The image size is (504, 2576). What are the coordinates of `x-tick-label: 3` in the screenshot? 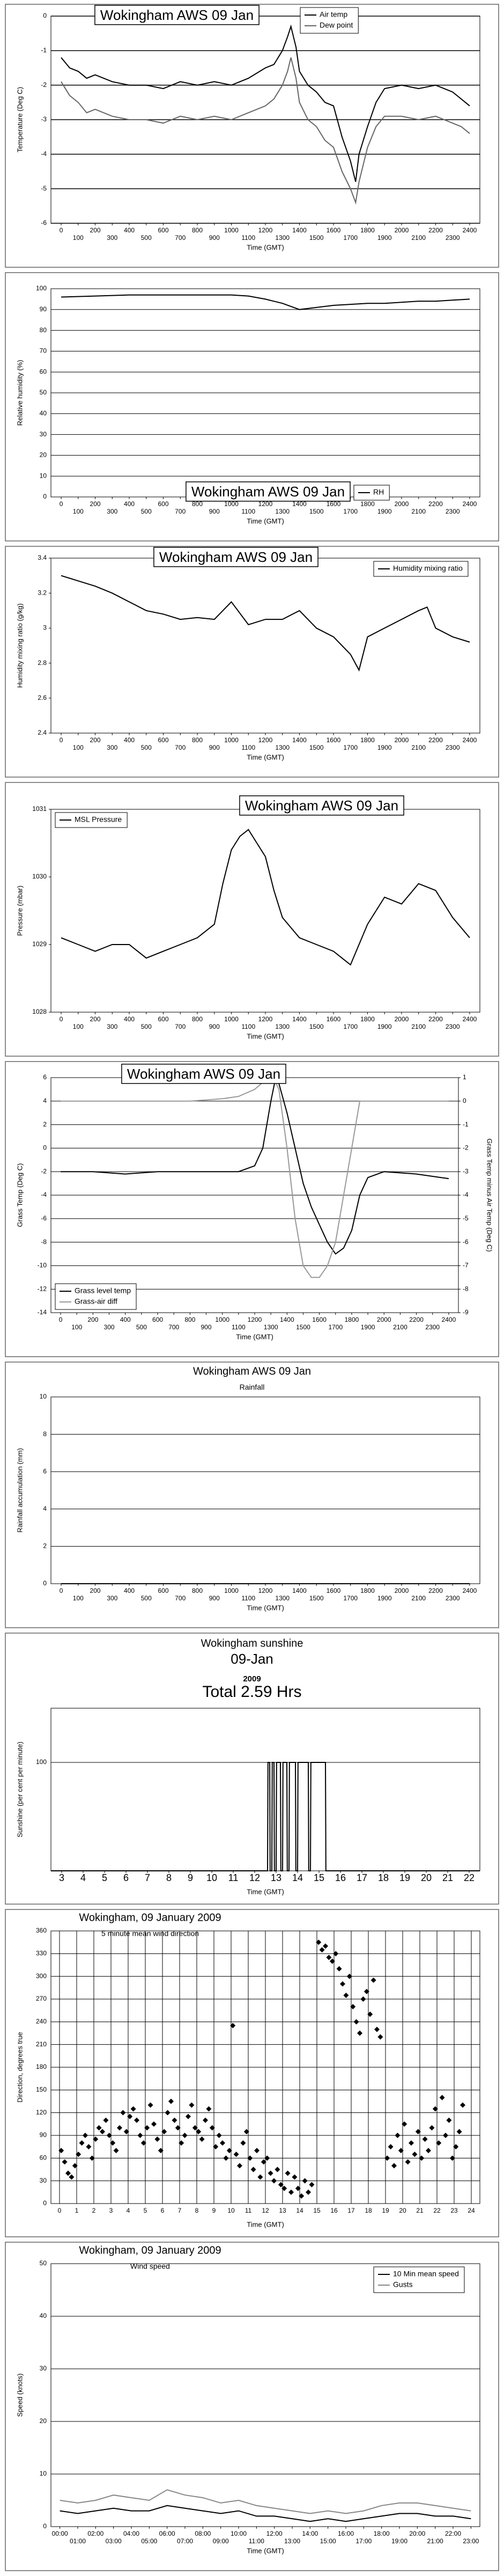 It's located at (61, 1877).